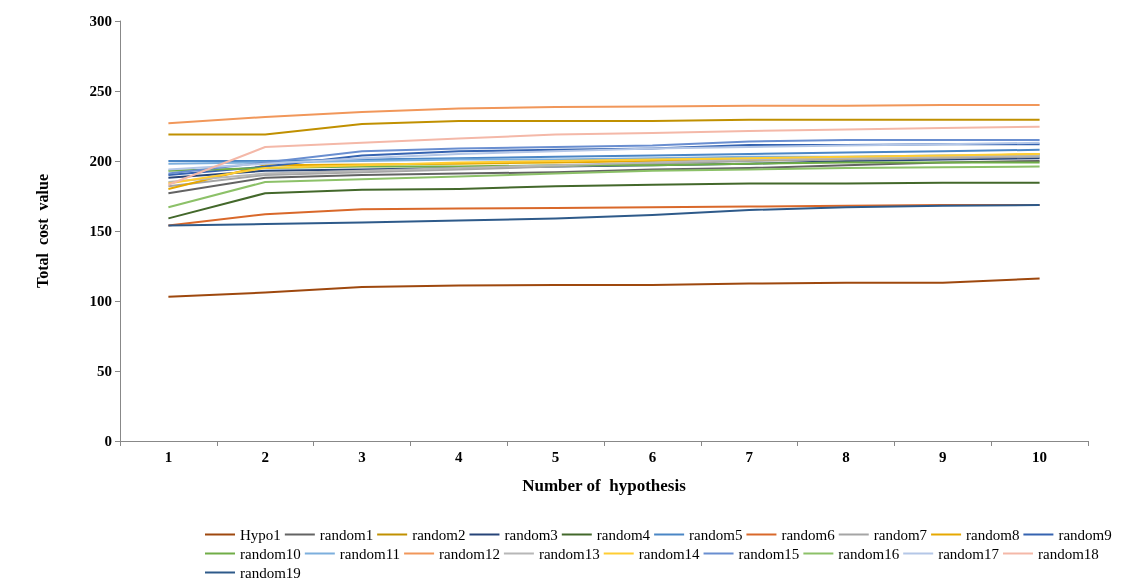 The width and height of the screenshot is (1128, 587). I want to click on x-tick-label: 3, so click(362, 456).